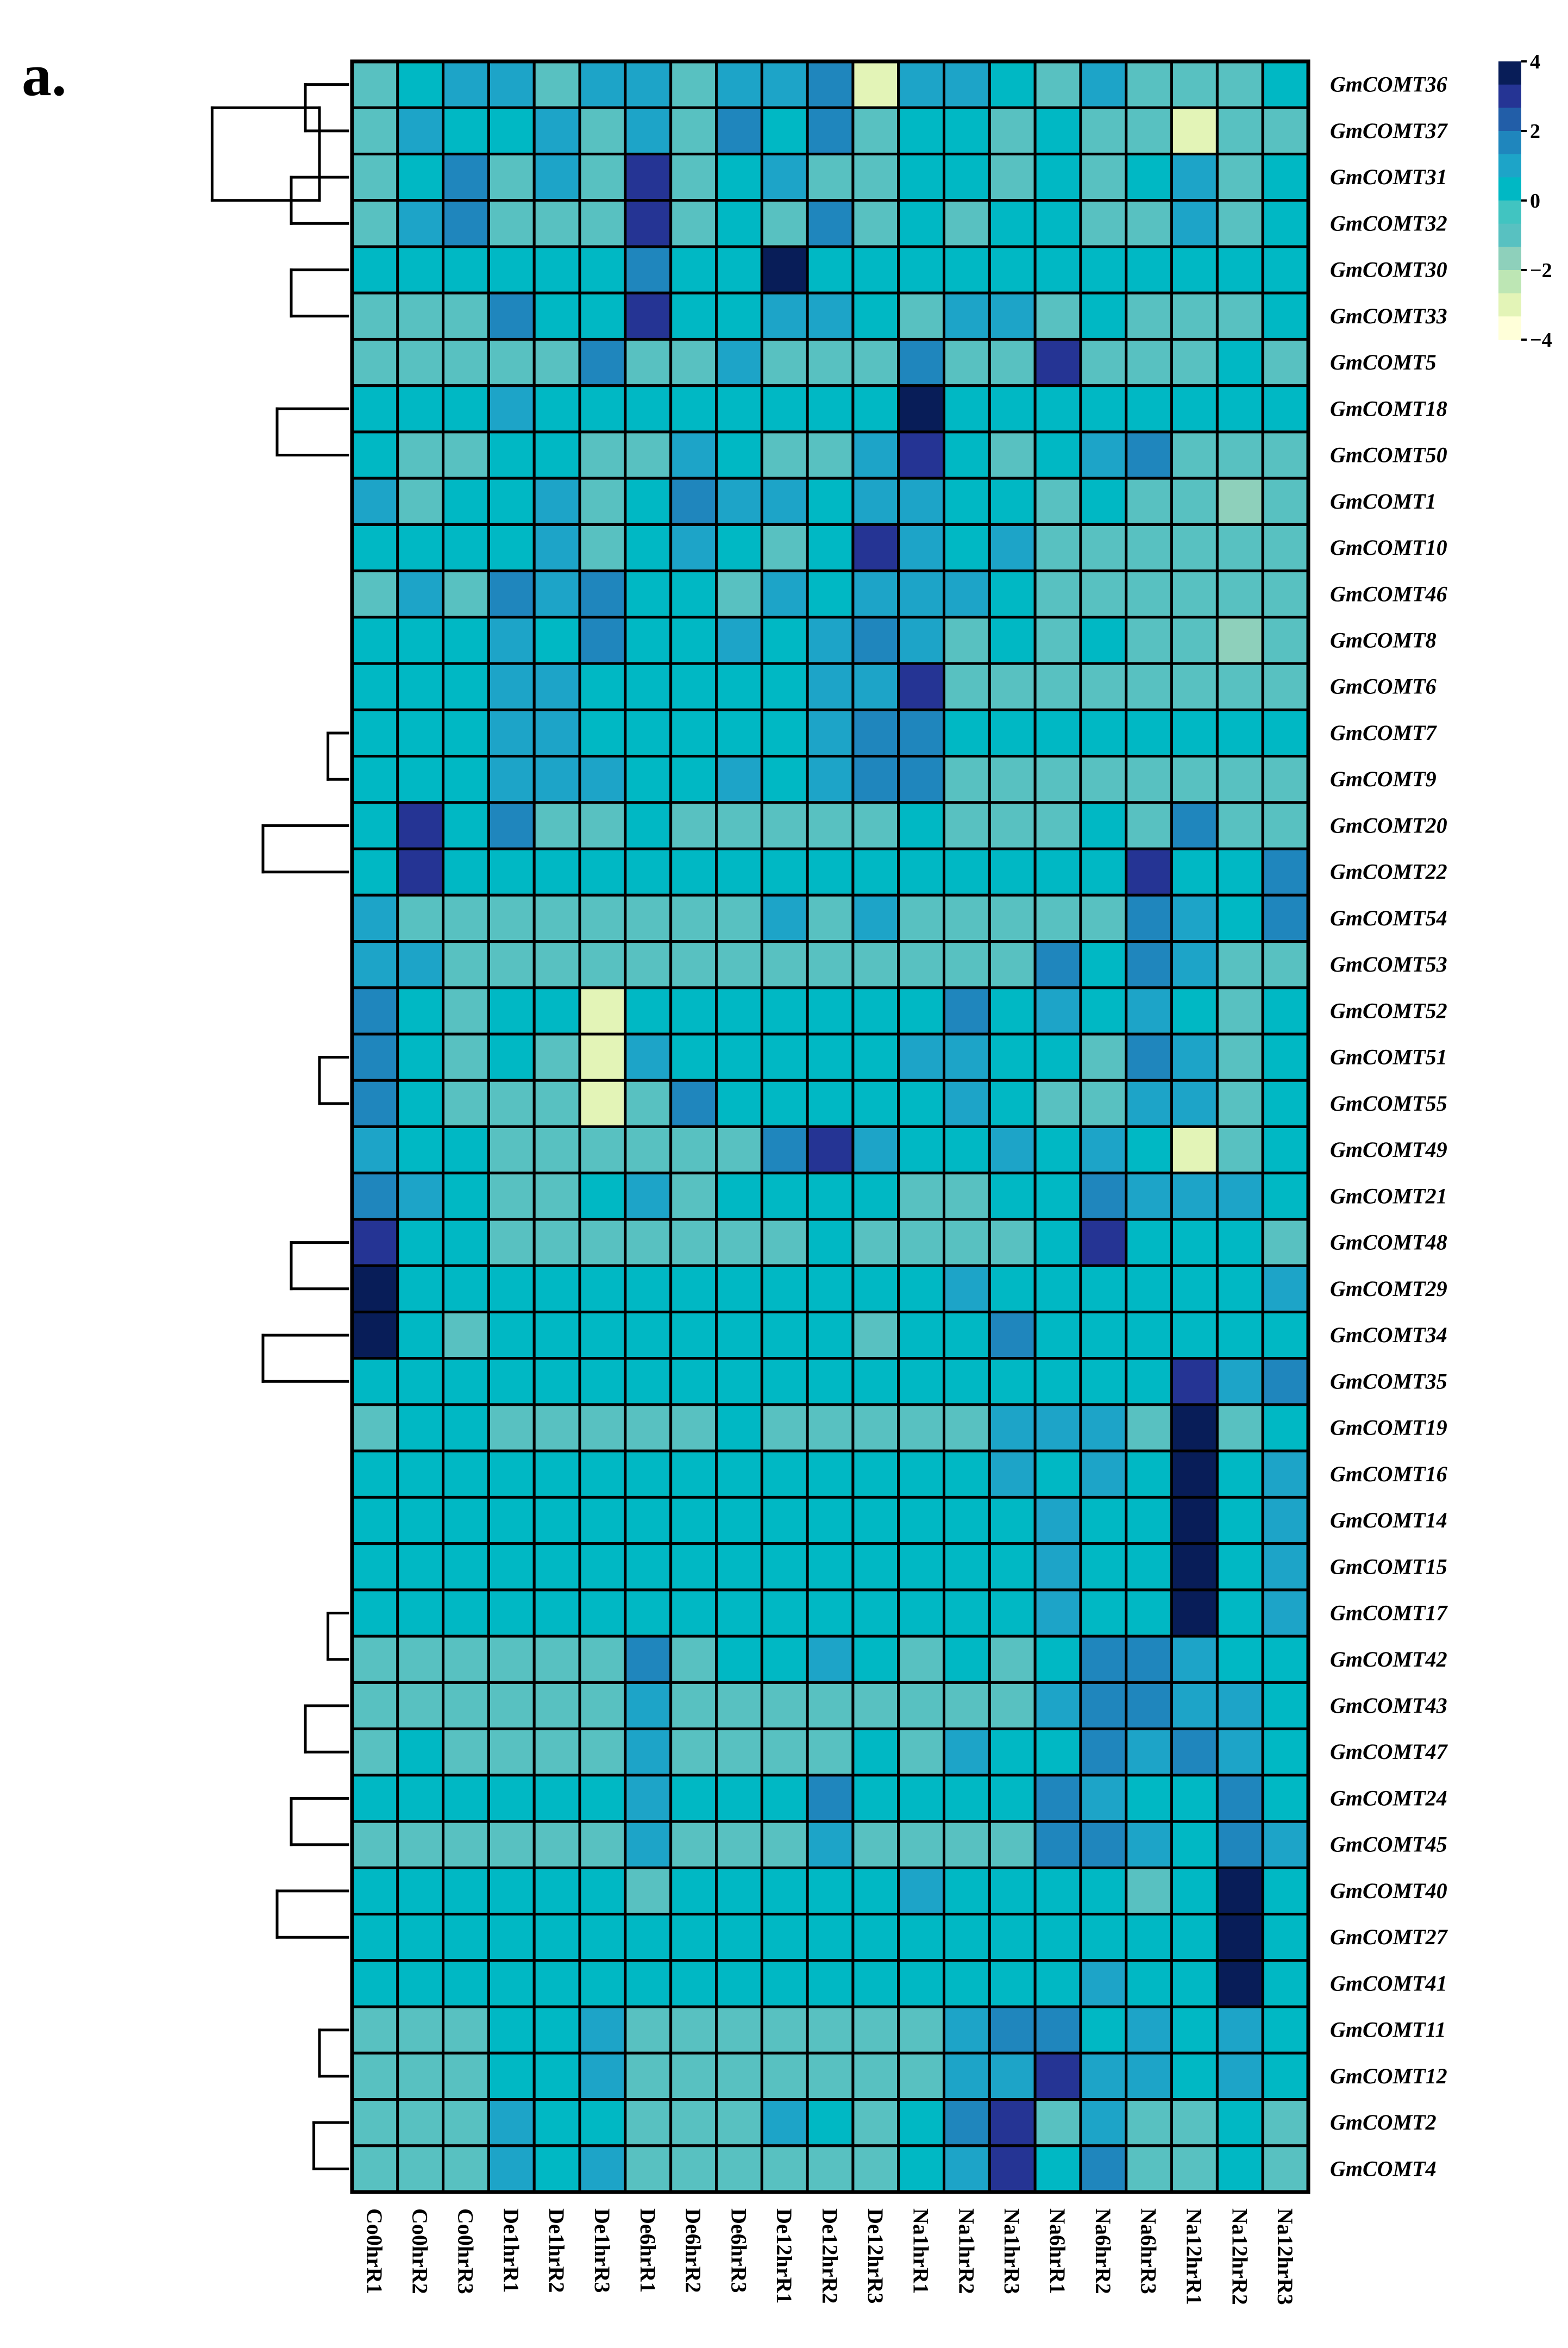 The image size is (1568, 2348). Describe the element at coordinates (466, 2251) in the screenshot. I see `column-label: Co0hrR3` at that location.